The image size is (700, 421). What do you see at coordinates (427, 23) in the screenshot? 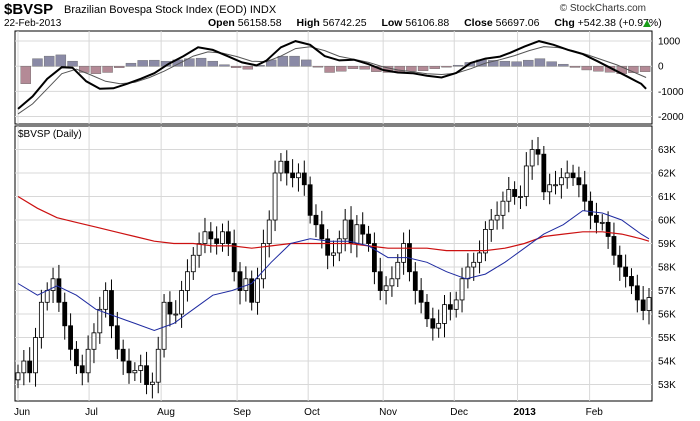
I see `low-value: 56106.88` at bounding box center [427, 23].